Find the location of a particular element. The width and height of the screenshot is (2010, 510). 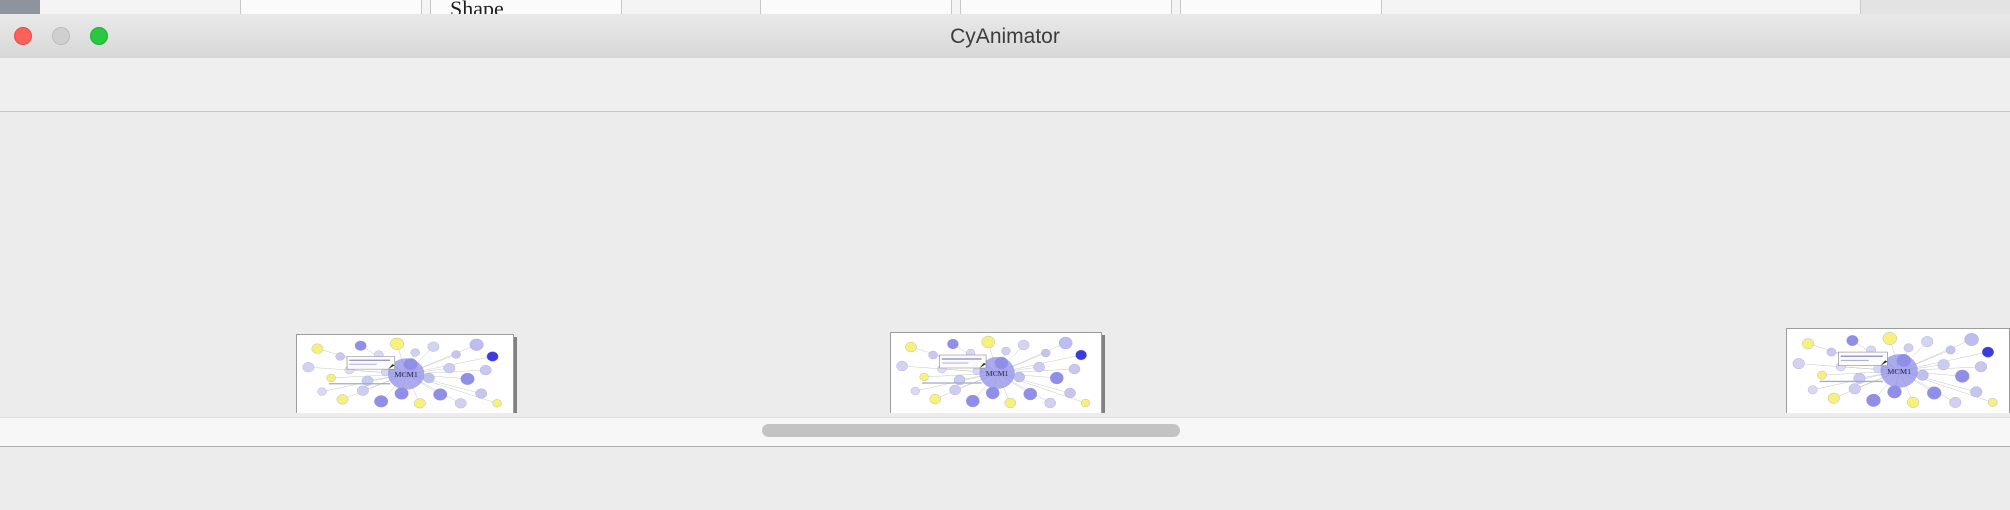

maximize-button is located at coordinates (99, 36).